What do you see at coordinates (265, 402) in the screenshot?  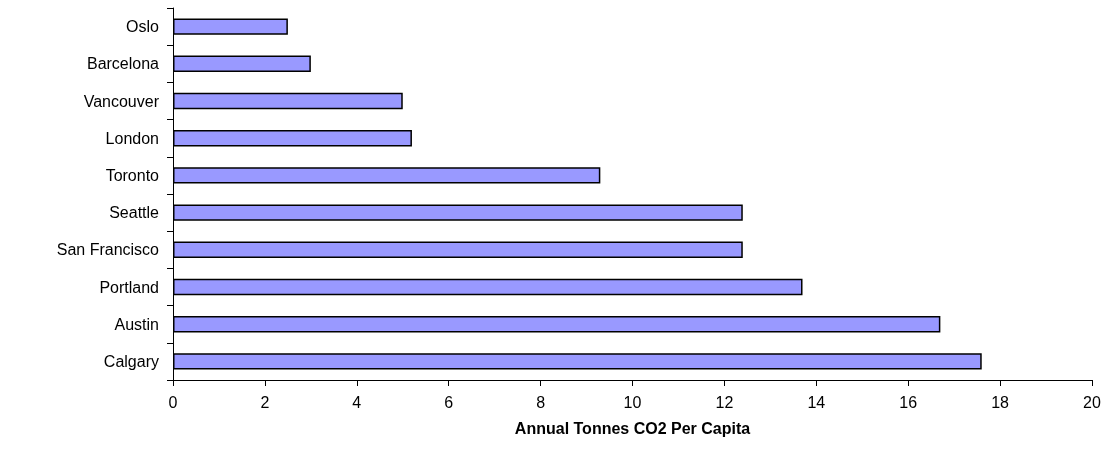 I see `x-tick-label: 2` at bounding box center [265, 402].